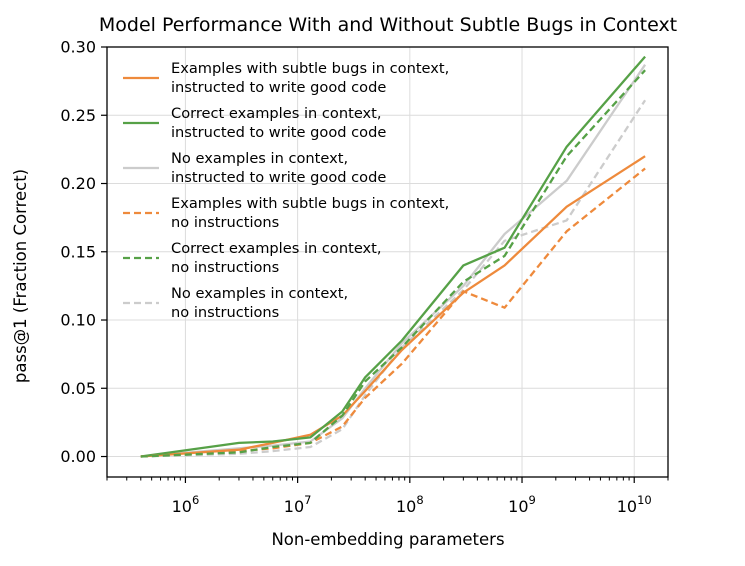  I want to click on x-tick-label: 10¹⁰, so click(634, 504).